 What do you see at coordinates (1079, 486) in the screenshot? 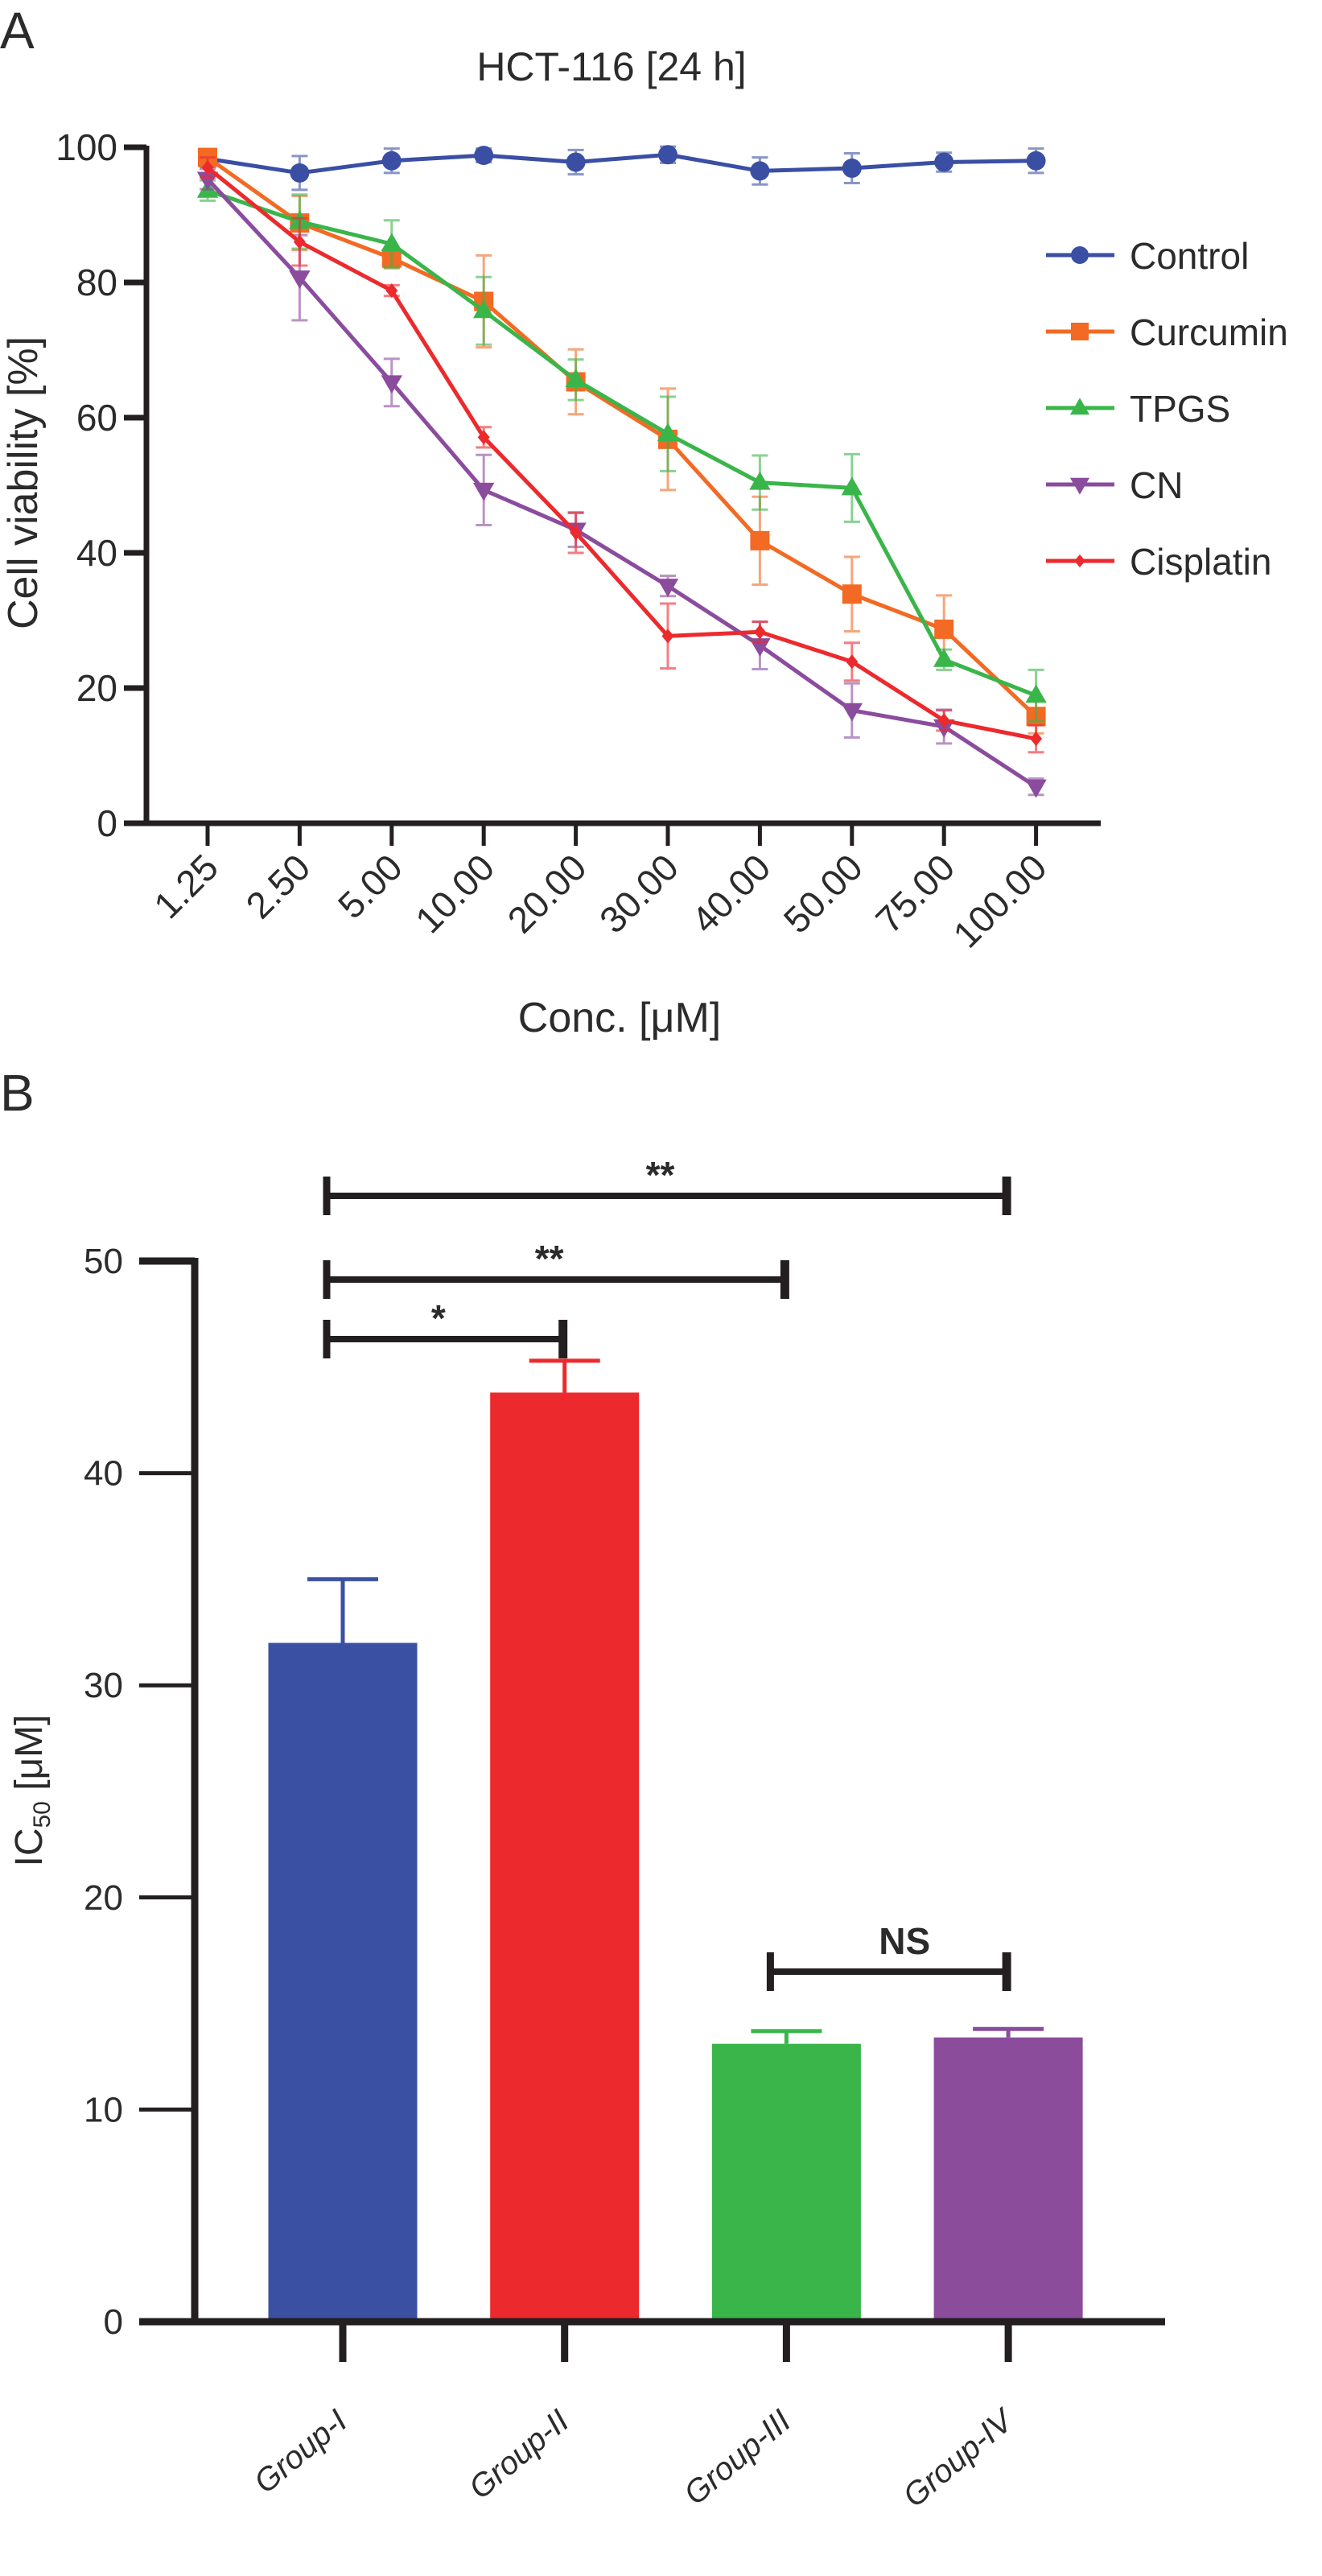
I see `legend-triangle-down-marker-icon` at bounding box center [1079, 486].